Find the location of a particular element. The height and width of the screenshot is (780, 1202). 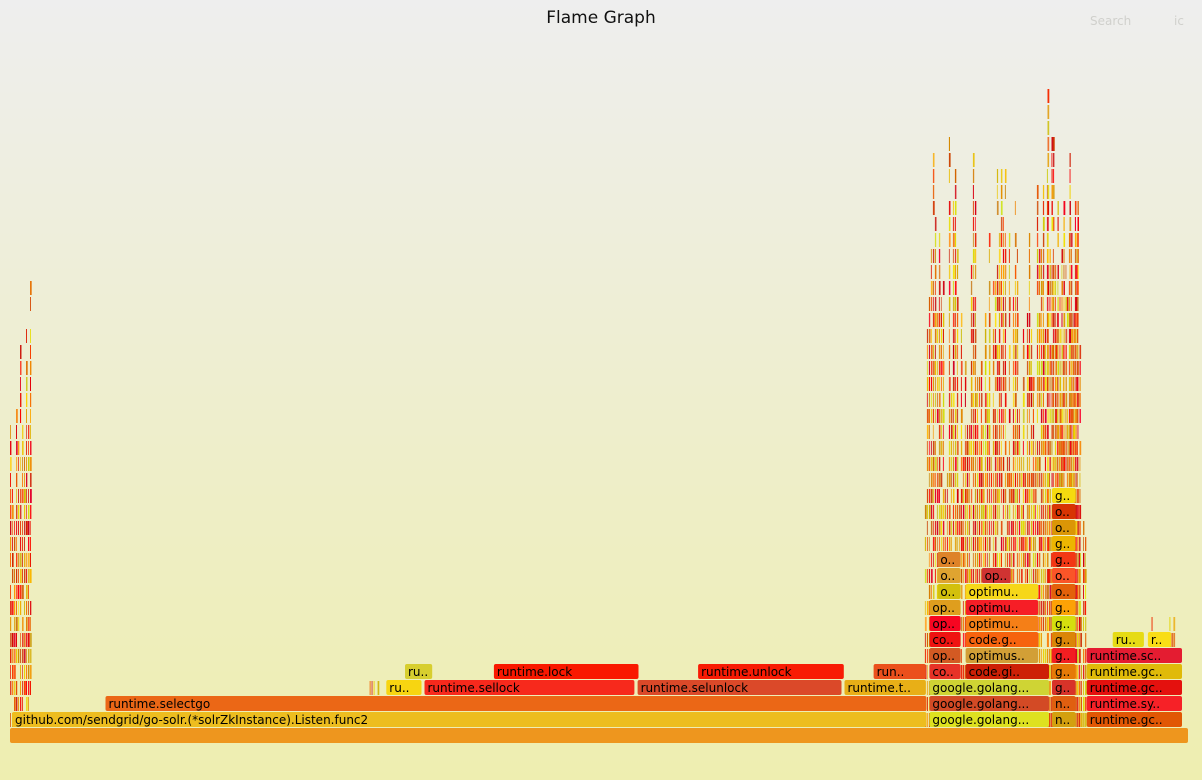

flame-frame: co.. is located at coordinates (945, 639).